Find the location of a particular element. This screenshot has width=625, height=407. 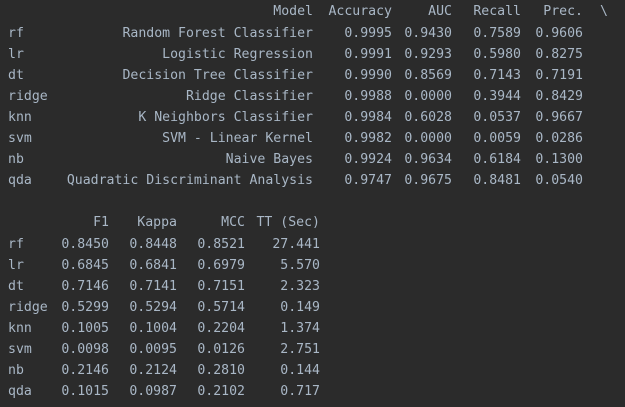

header-accuracy: Accuracy is located at coordinates (360, 11).